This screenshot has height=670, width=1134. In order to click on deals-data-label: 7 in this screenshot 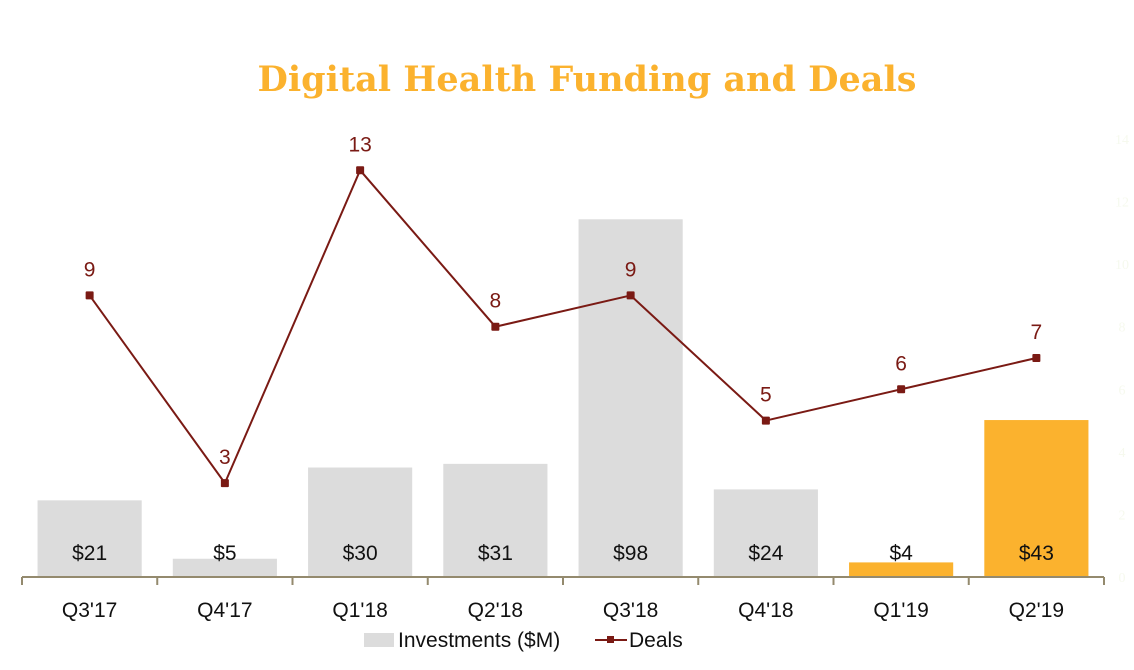, I will do `click(1037, 332)`.